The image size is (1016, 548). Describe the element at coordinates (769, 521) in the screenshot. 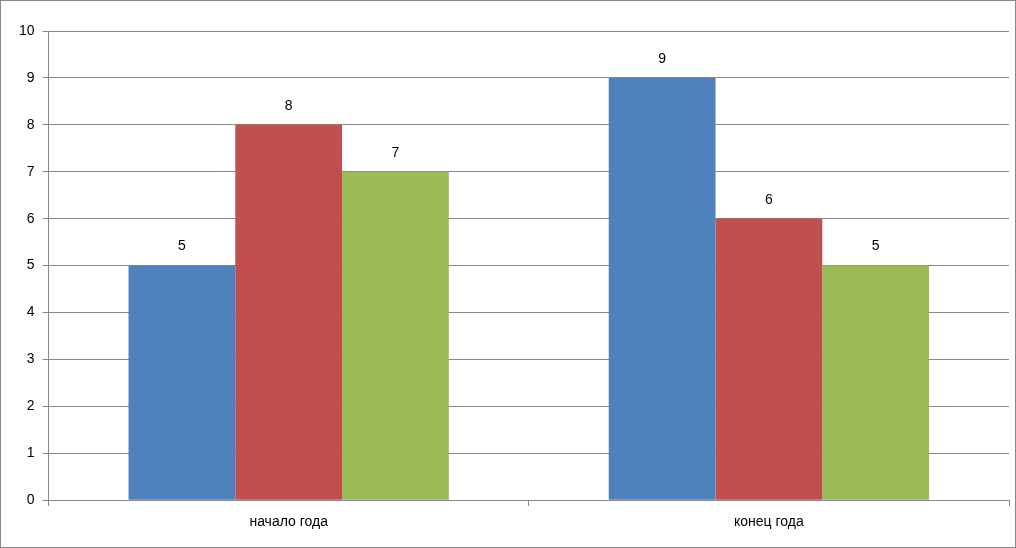

I see `x-tick-label: конец года` at that location.